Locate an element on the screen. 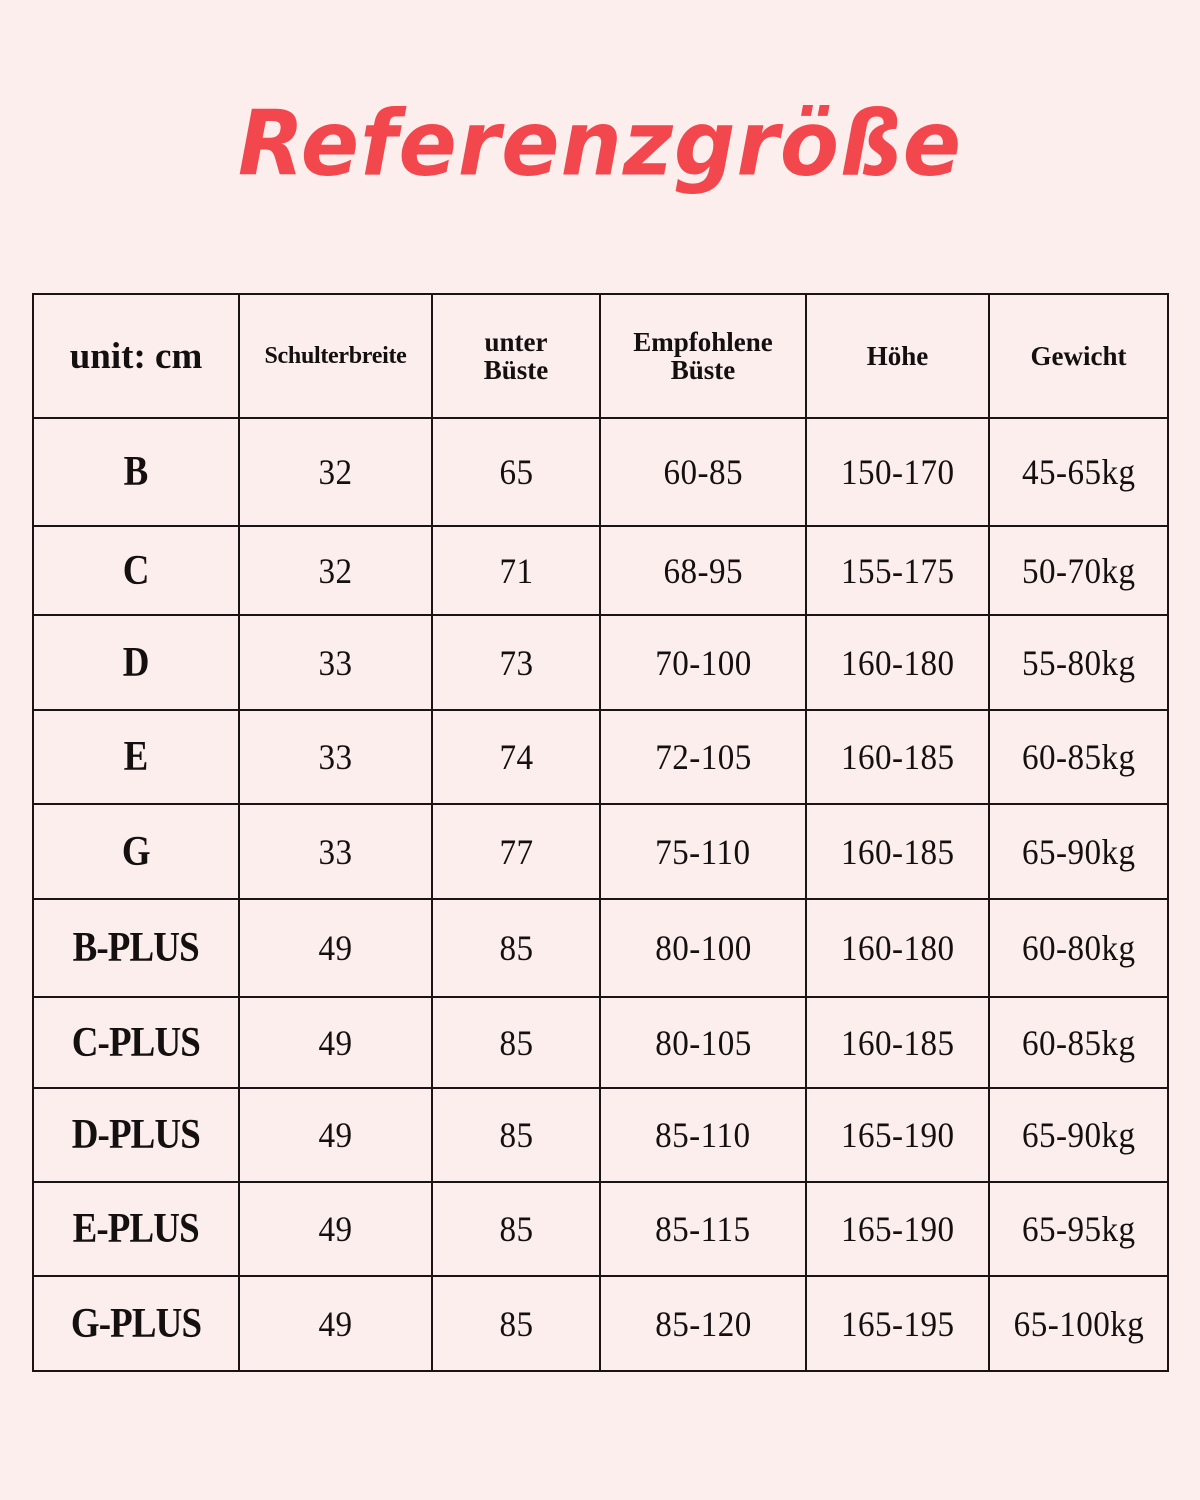 Image resolution: width=1200 pixels, height=1500 pixels. table-row: D-PLUS 49 85 85-110 165-190 65-90kg is located at coordinates (600, 1135).